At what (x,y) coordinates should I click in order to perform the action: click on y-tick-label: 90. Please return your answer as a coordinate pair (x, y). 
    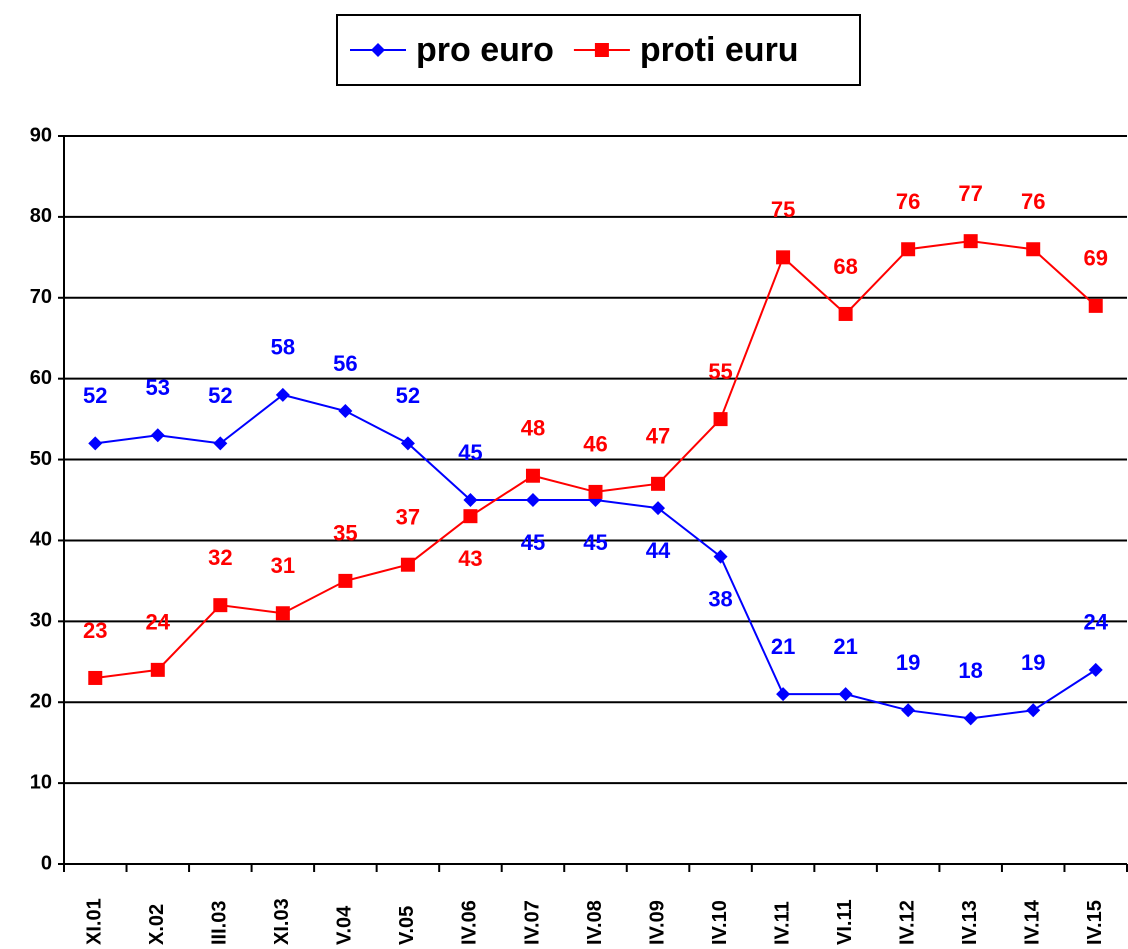
    Looking at the image, I should click on (41, 135).